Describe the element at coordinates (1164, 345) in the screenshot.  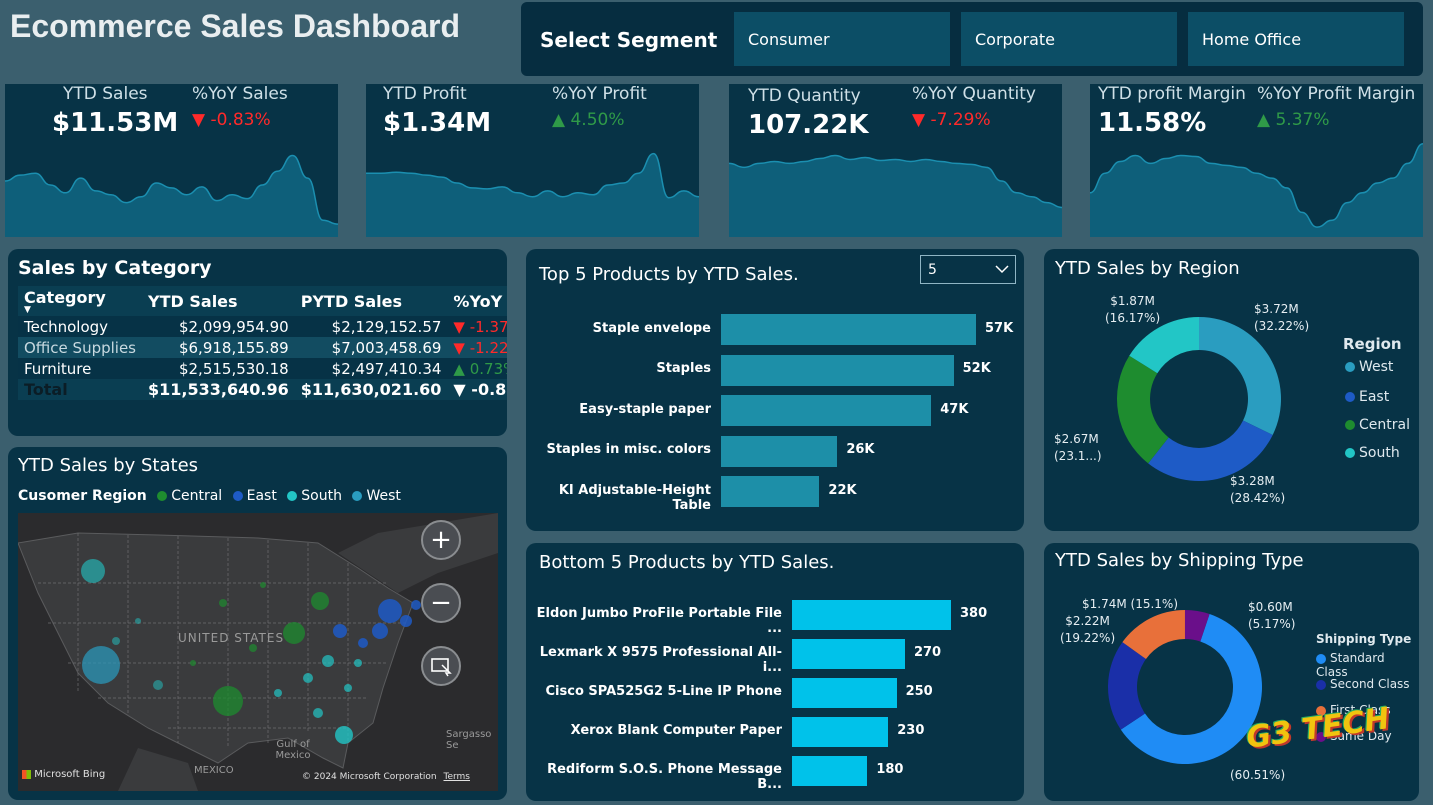
I see `donut-slice-south` at that location.